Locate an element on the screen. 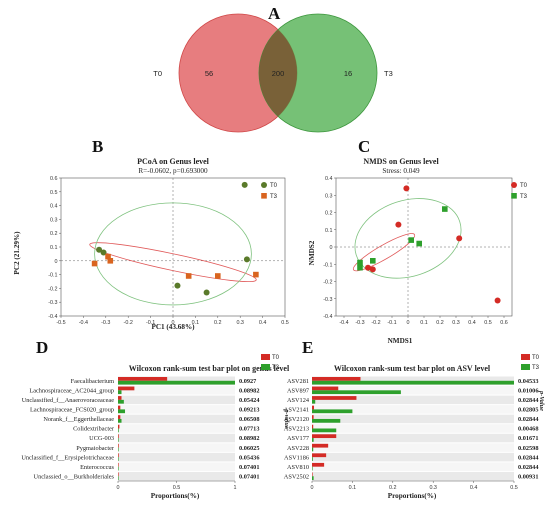  pcoa-legend-marker-t0 is located at coordinates (264, 185).